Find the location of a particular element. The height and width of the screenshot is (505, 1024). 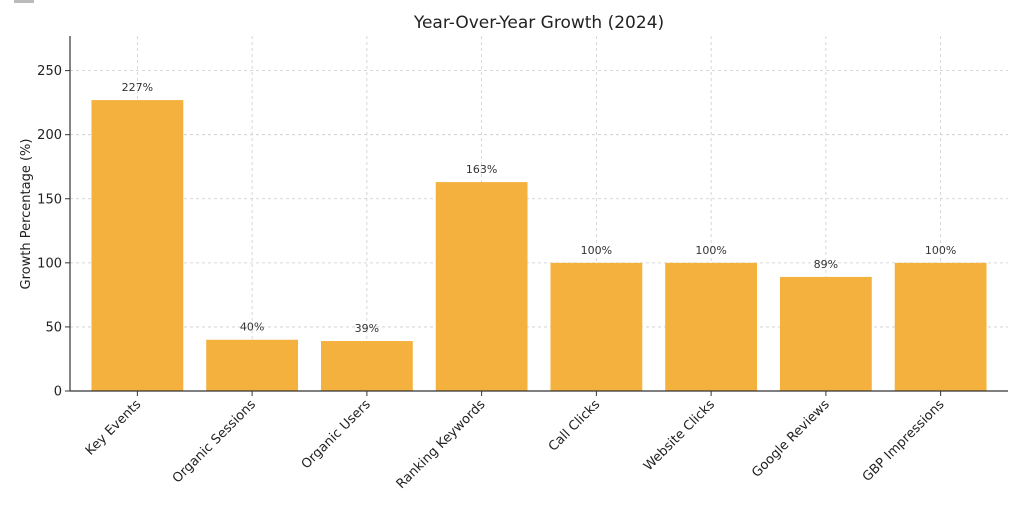

x-tick-label: Ranking Keywords is located at coordinates (441, 444).